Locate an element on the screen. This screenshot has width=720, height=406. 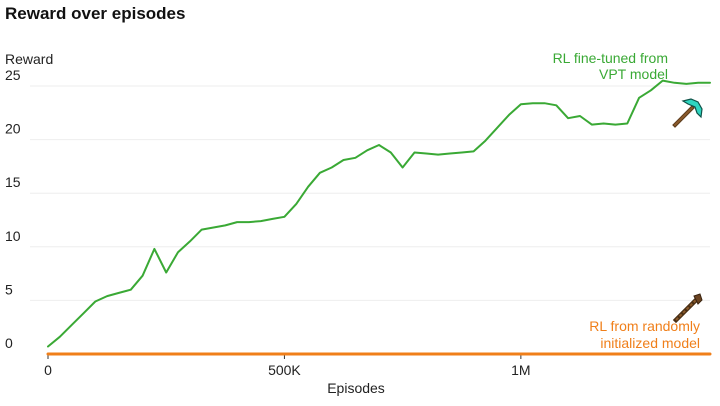
chart-title: Reward over episodes is located at coordinates (95, 13).